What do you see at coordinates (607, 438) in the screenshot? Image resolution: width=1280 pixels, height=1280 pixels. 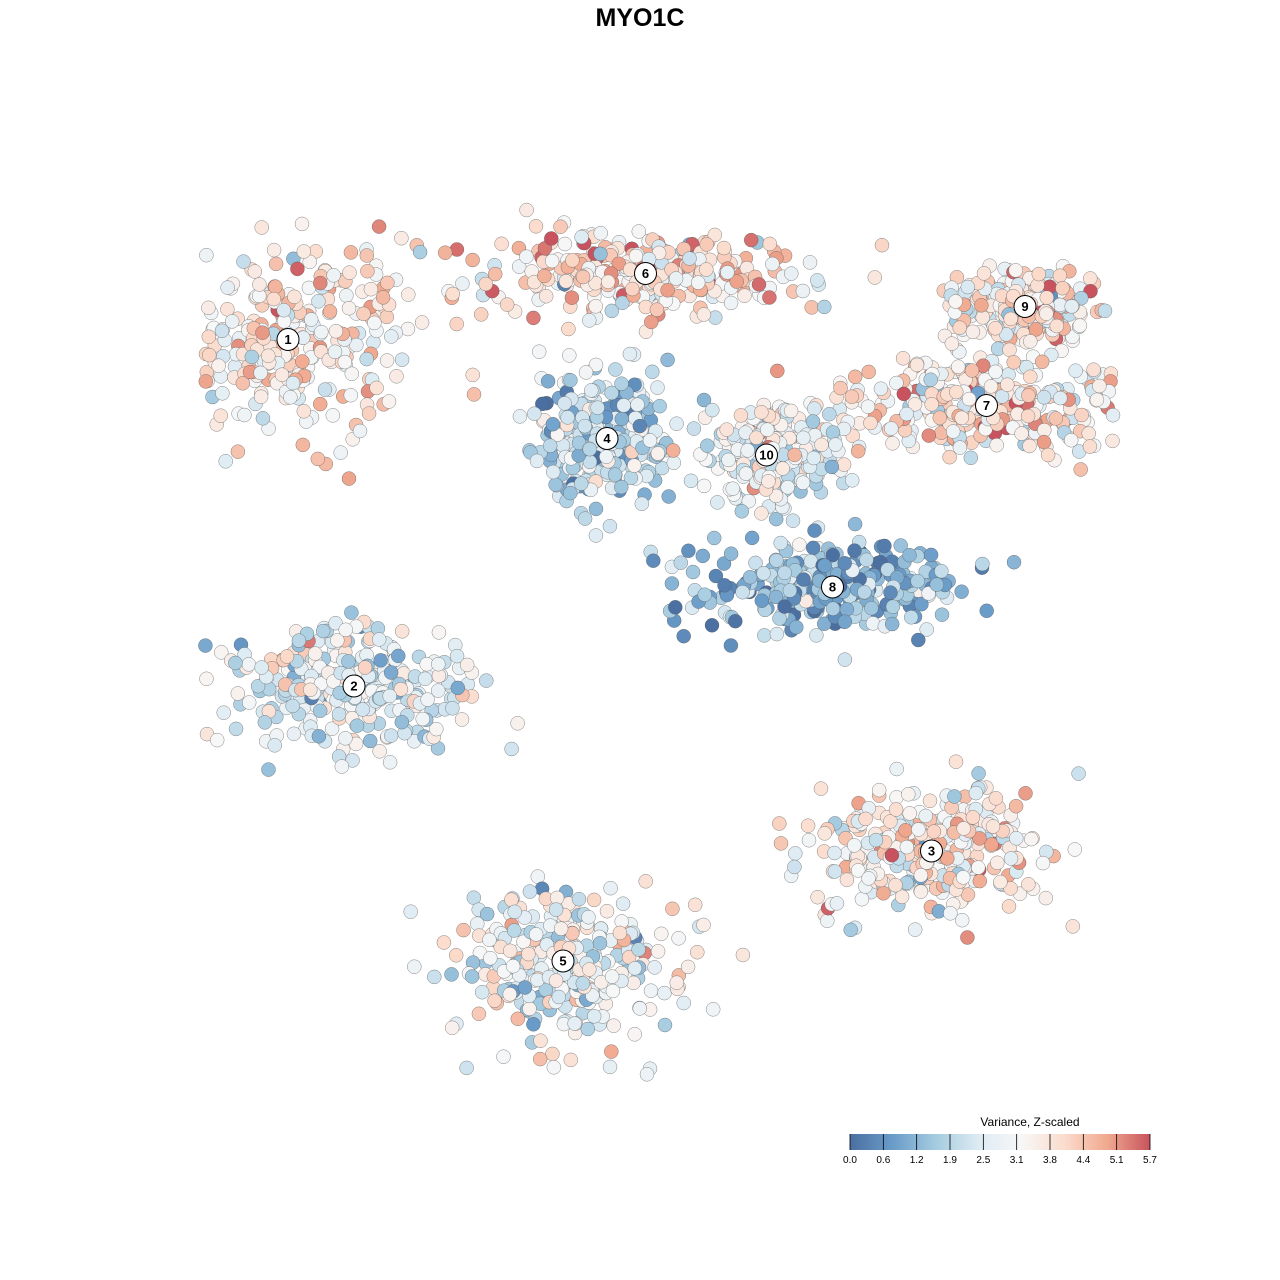 I see `cluster-label-text: 4` at bounding box center [607, 438].